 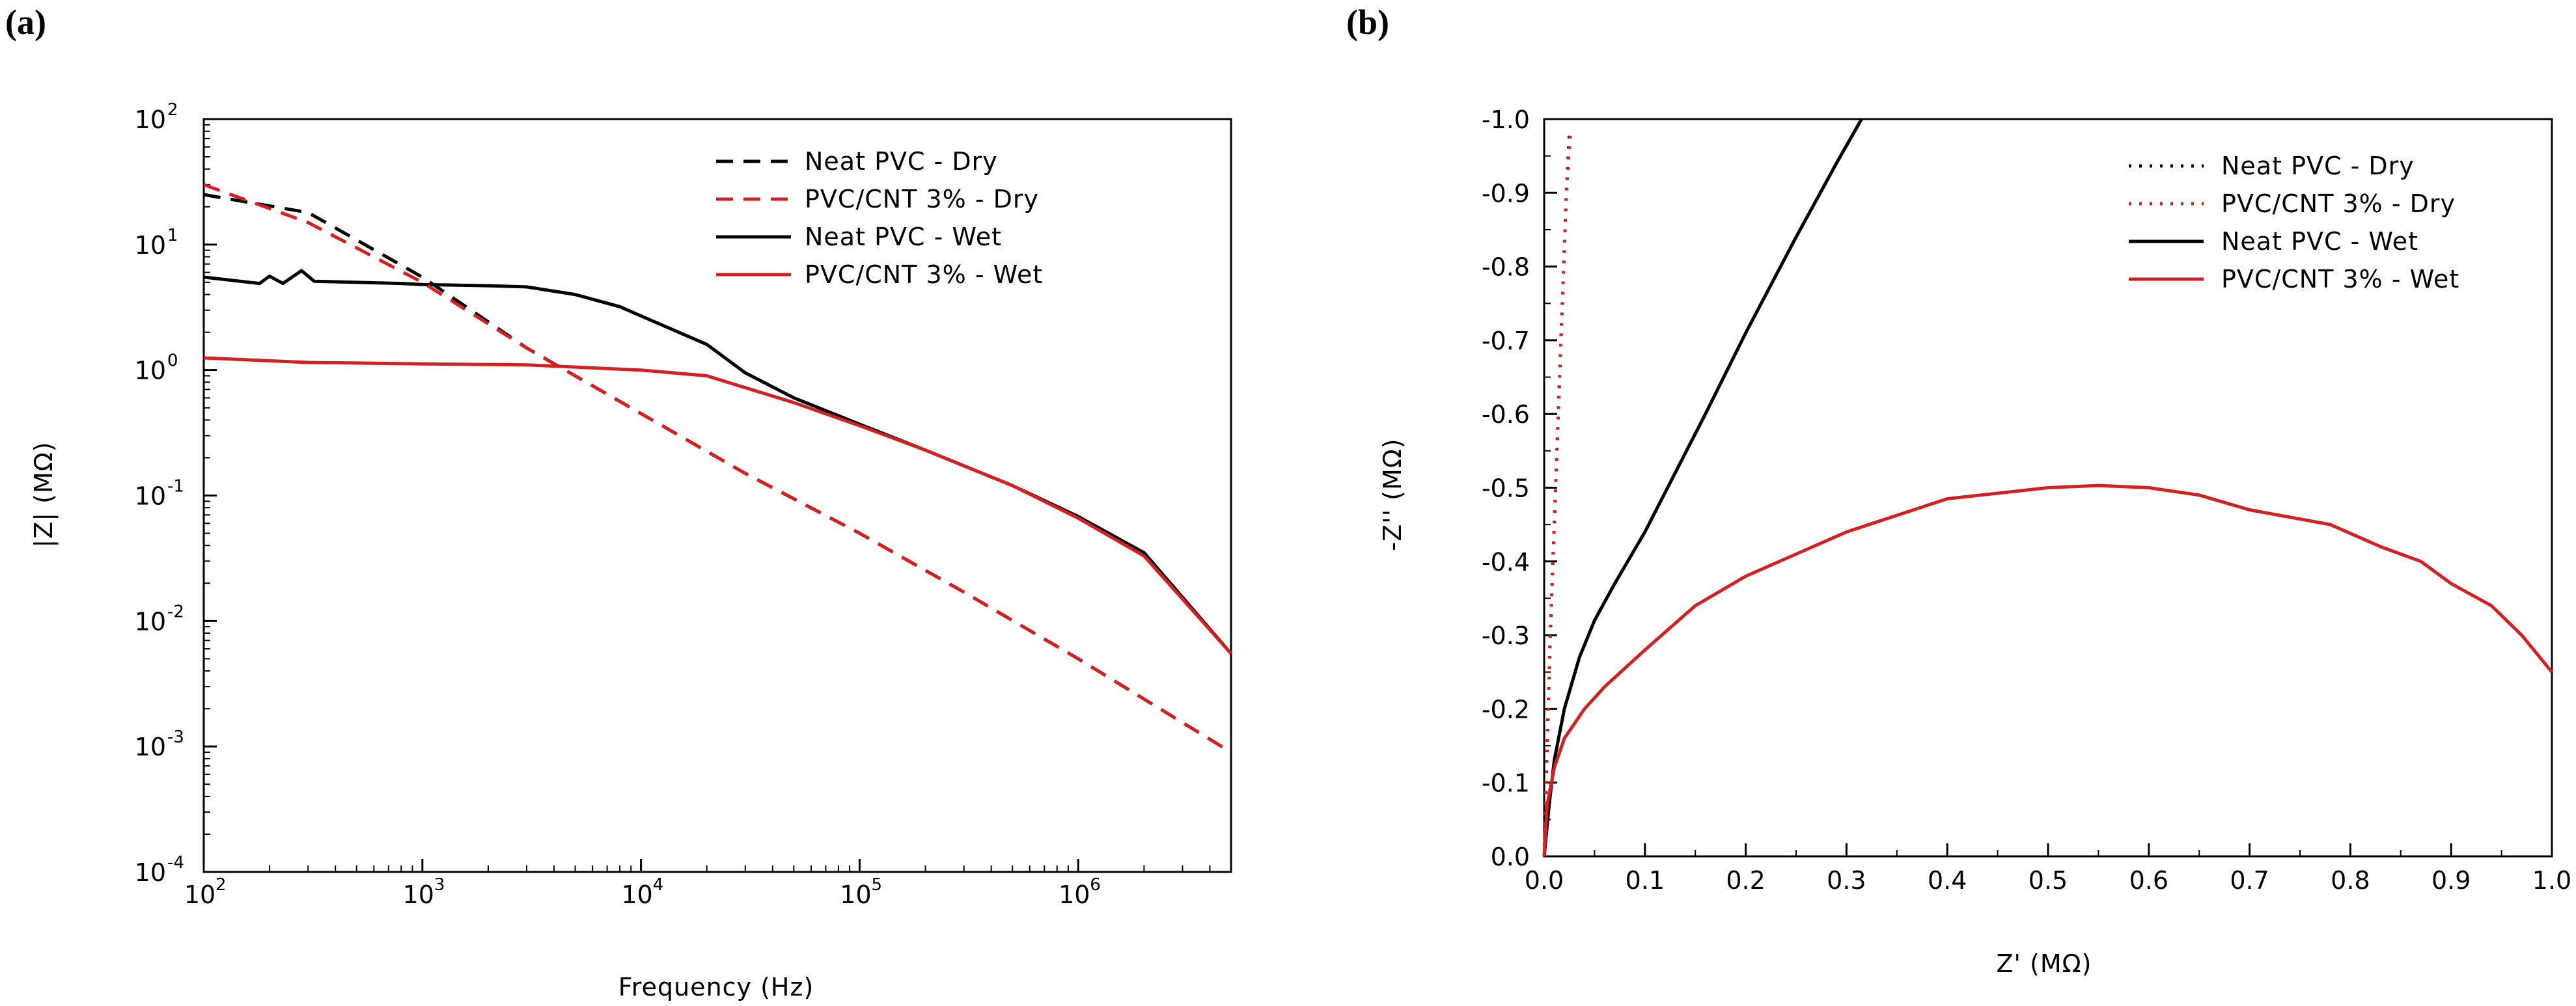 I want to click on y-tick-exponent-a: 0, so click(x=172, y=361).